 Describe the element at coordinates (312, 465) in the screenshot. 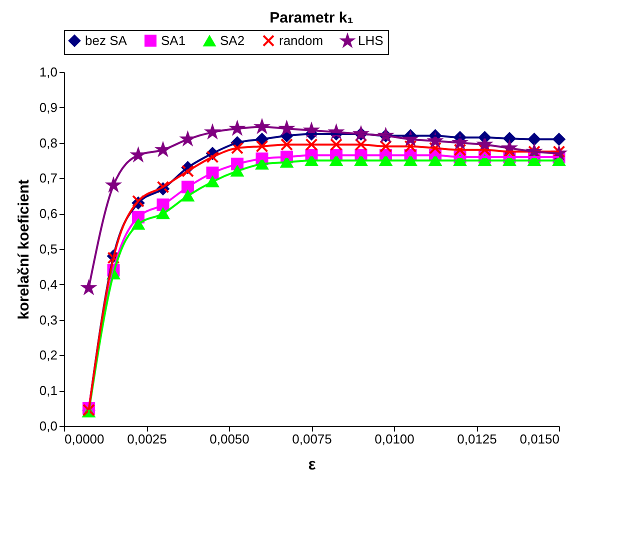

I see `x-axis-title: ε` at that location.